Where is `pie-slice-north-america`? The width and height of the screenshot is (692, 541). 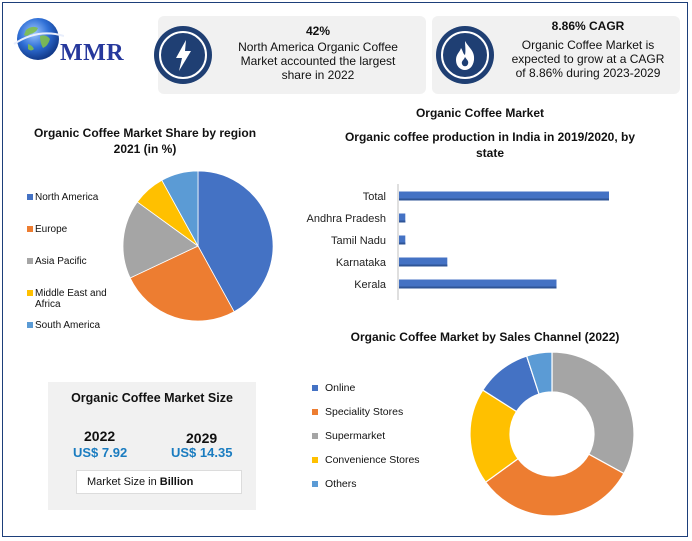
pie-slice-north-america is located at coordinates (235, 241).